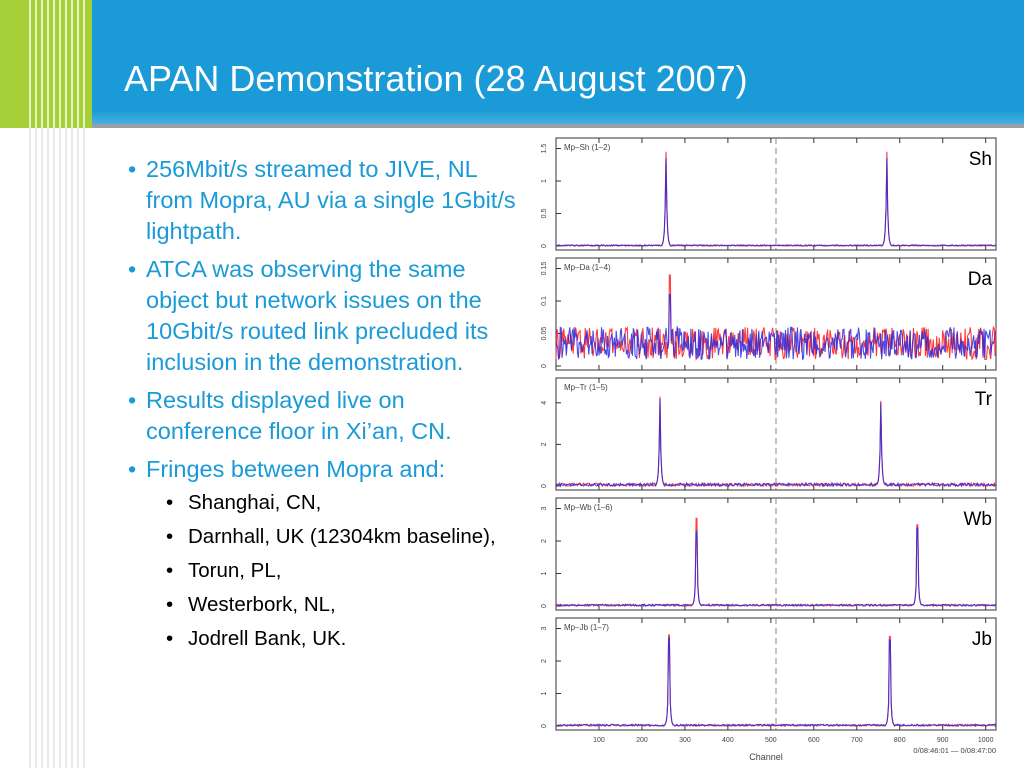 Image resolution: width=1024 pixels, height=768 pixels. I want to click on title-band-rule, so click(512, 126).